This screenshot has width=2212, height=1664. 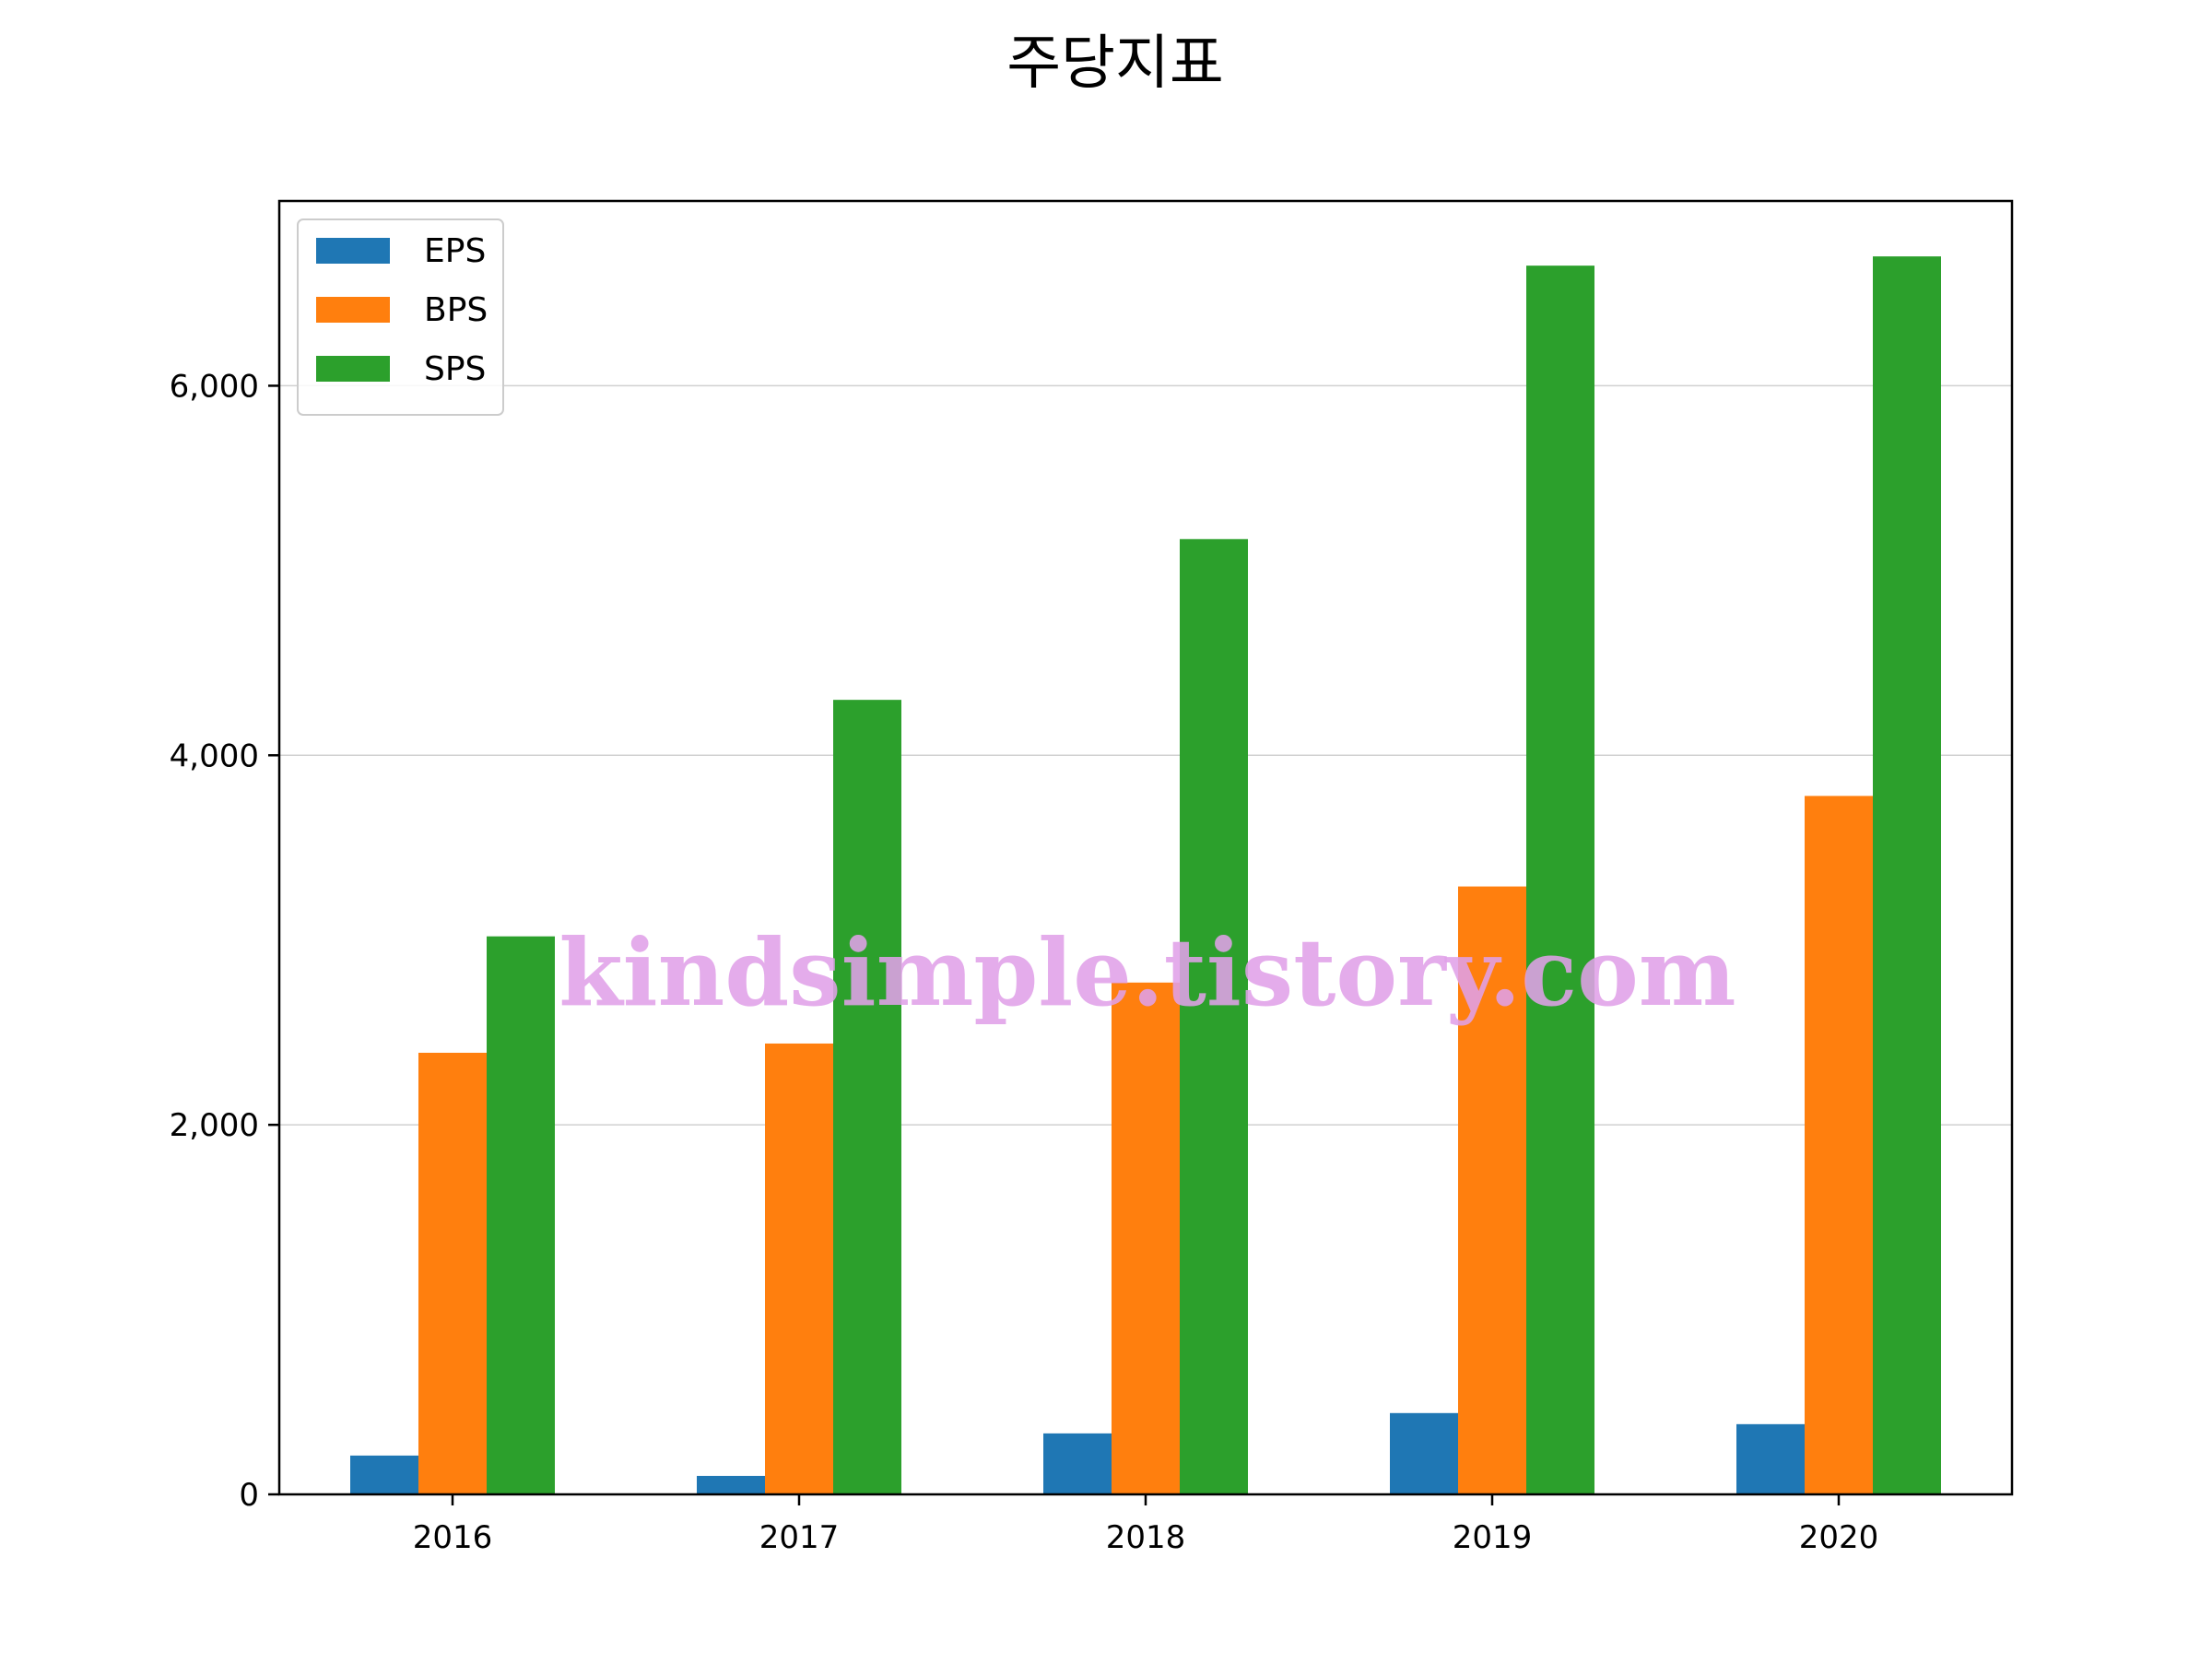 What do you see at coordinates (731, 1484) in the screenshot?
I see `bar-eps-2017` at bounding box center [731, 1484].